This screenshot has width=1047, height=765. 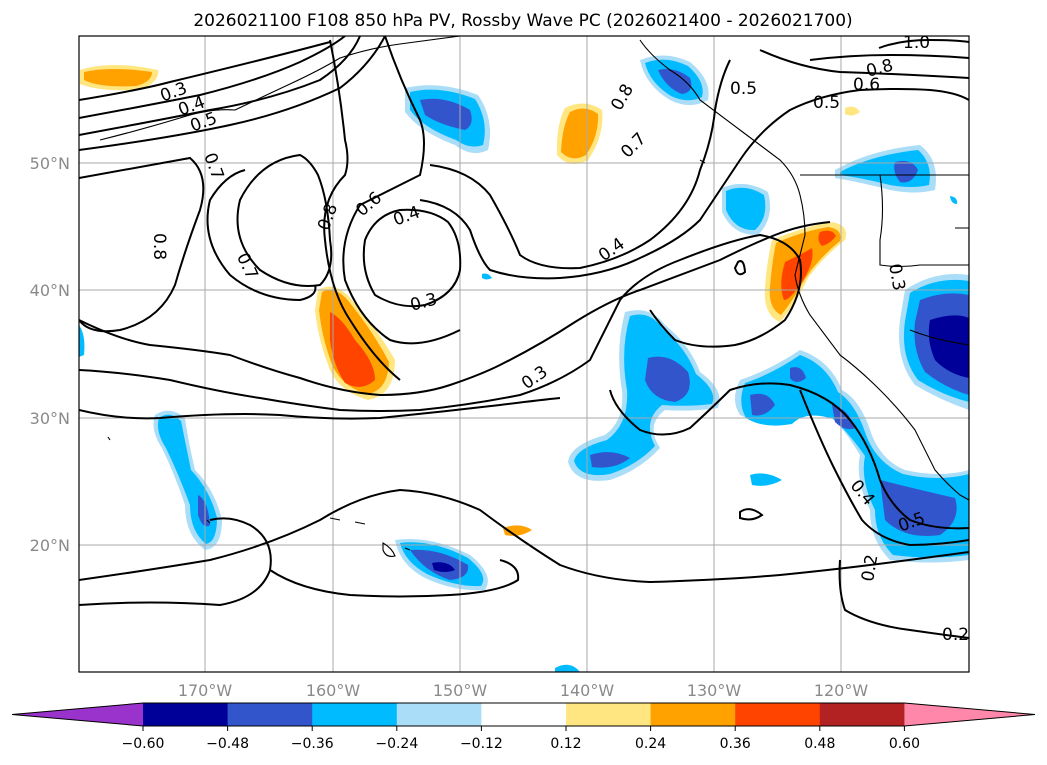 What do you see at coordinates (333, 690) in the screenshot?
I see `lon-label: 160°W` at bounding box center [333, 690].